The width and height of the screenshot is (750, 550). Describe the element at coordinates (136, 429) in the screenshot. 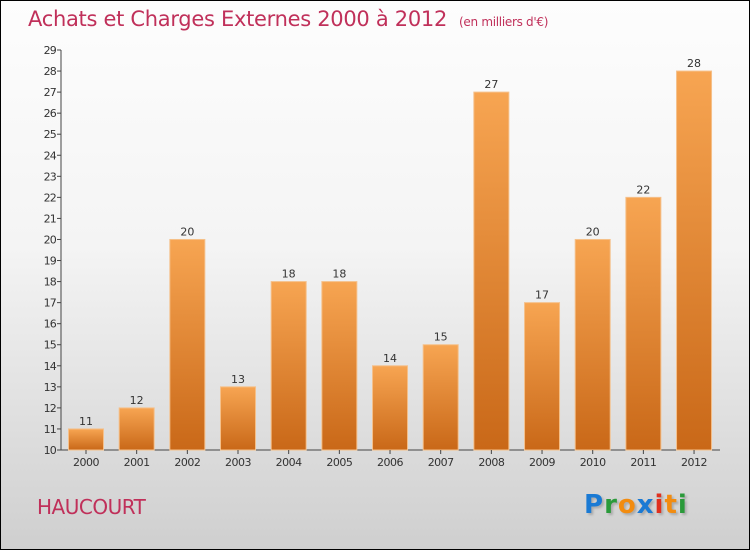

I see `bar-2001` at that location.